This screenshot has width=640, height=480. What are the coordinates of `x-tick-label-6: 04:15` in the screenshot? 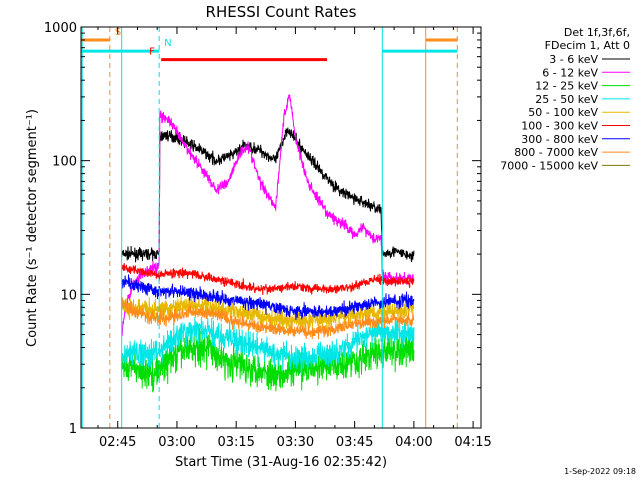 It's located at (472, 442).